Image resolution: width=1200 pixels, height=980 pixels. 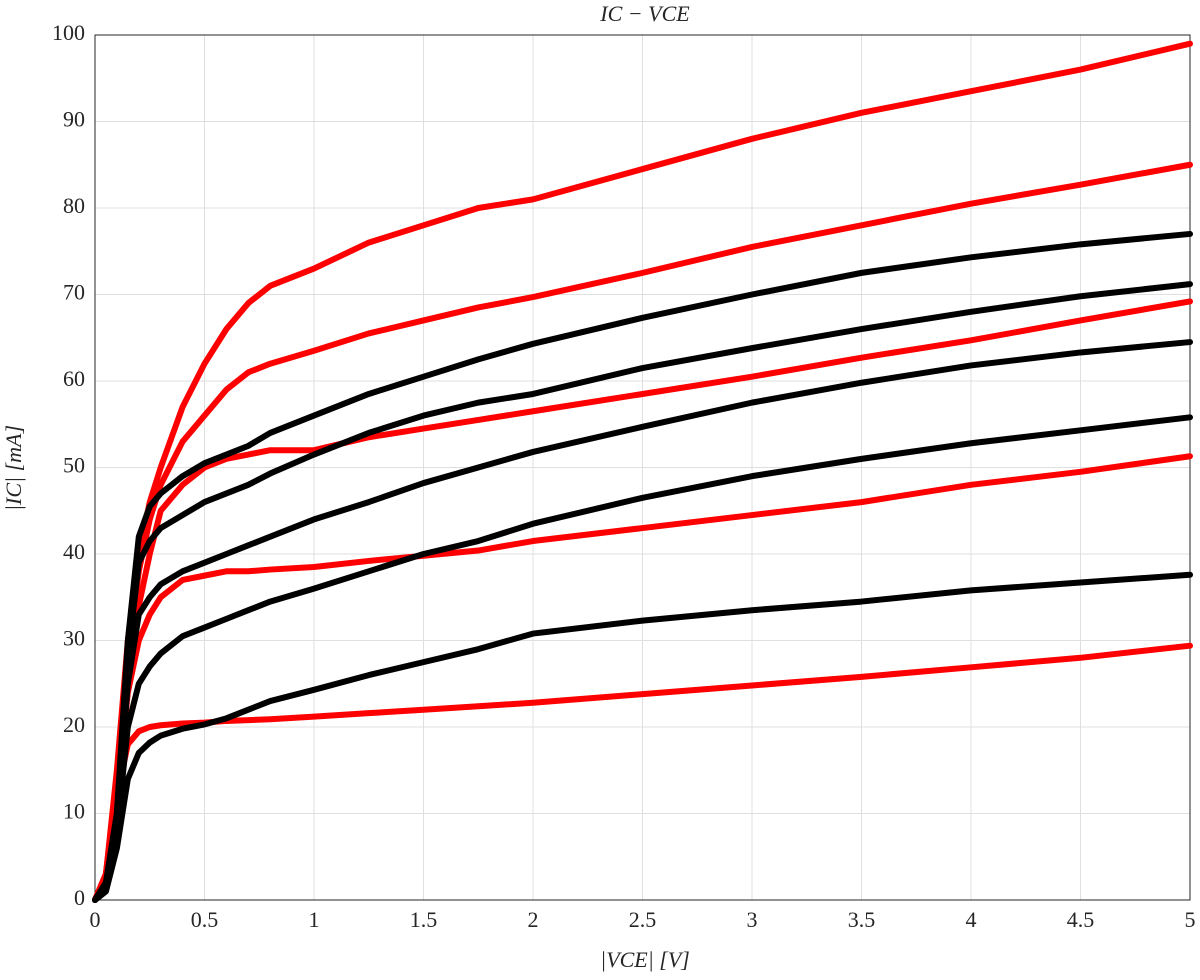 I want to click on y-axis-label: |IC| [mA], so click(x=13, y=468).